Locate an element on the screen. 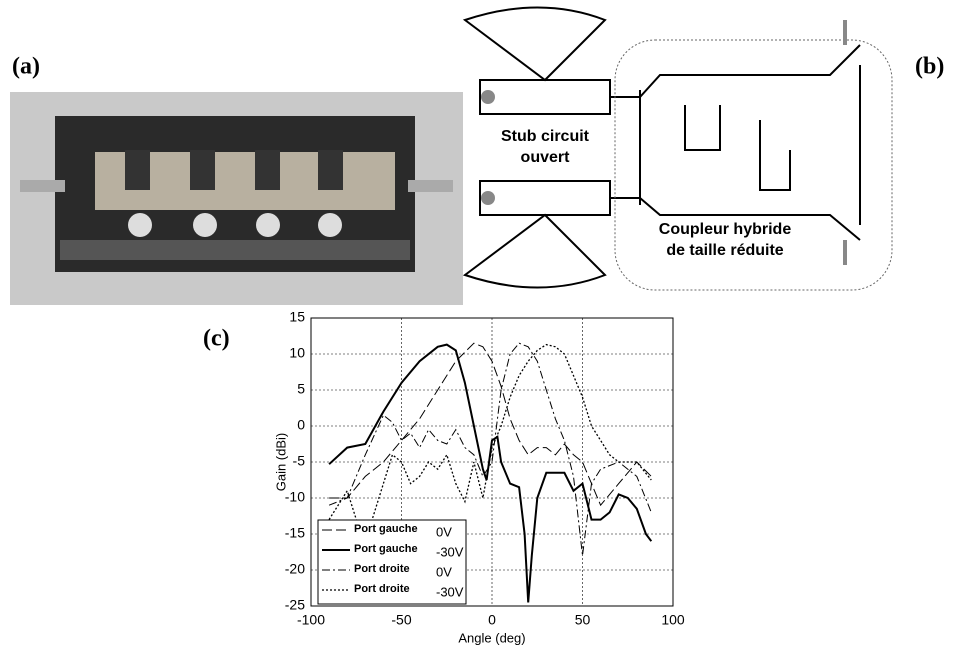  x-tick-label: -100 is located at coordinates (311, 620).